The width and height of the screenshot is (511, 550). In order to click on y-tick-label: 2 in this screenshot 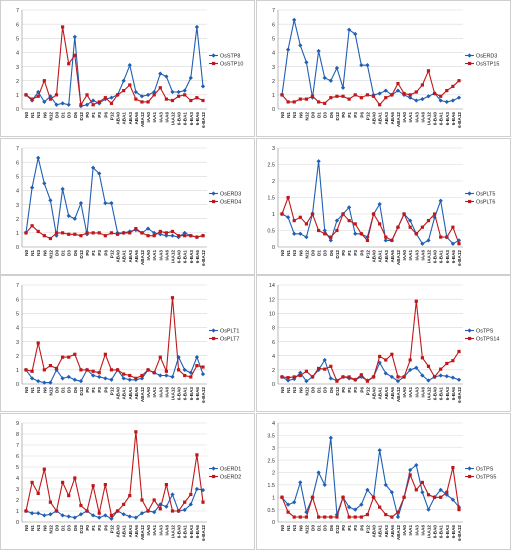, I will do `click(273, 474)`.